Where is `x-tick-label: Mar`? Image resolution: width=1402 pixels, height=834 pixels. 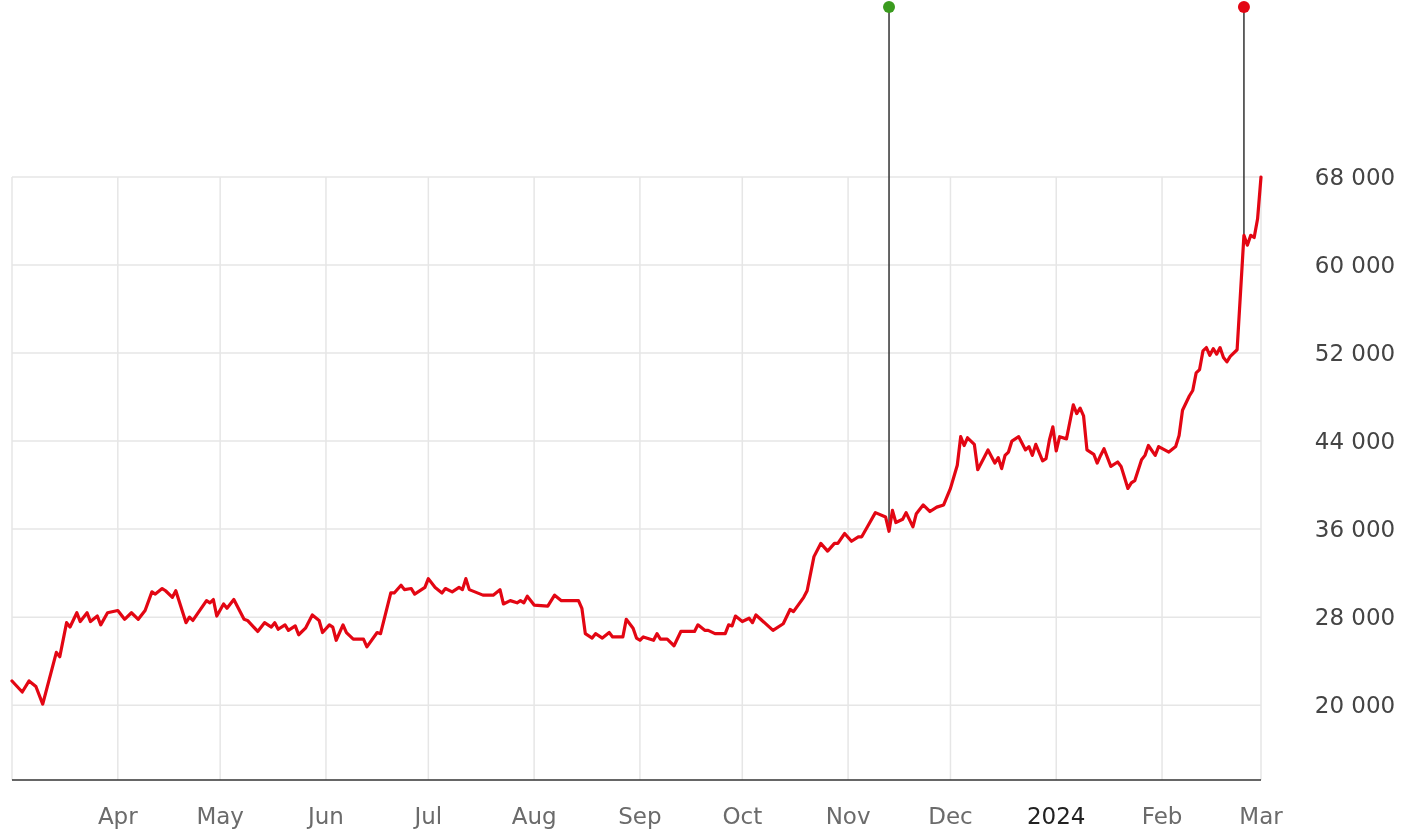
x-tick-label: Mar is located at coordinates (1261, 816).